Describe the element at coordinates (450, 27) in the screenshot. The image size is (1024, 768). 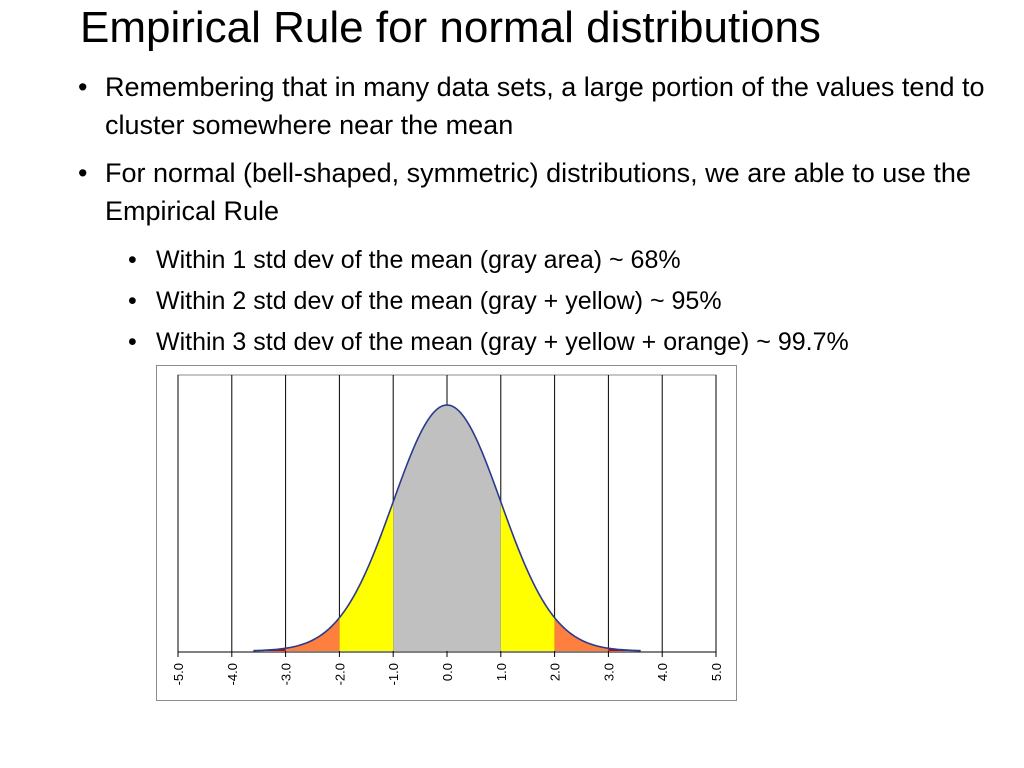
I see `slide-title: Empirical Rule for normal distributions` at that location.